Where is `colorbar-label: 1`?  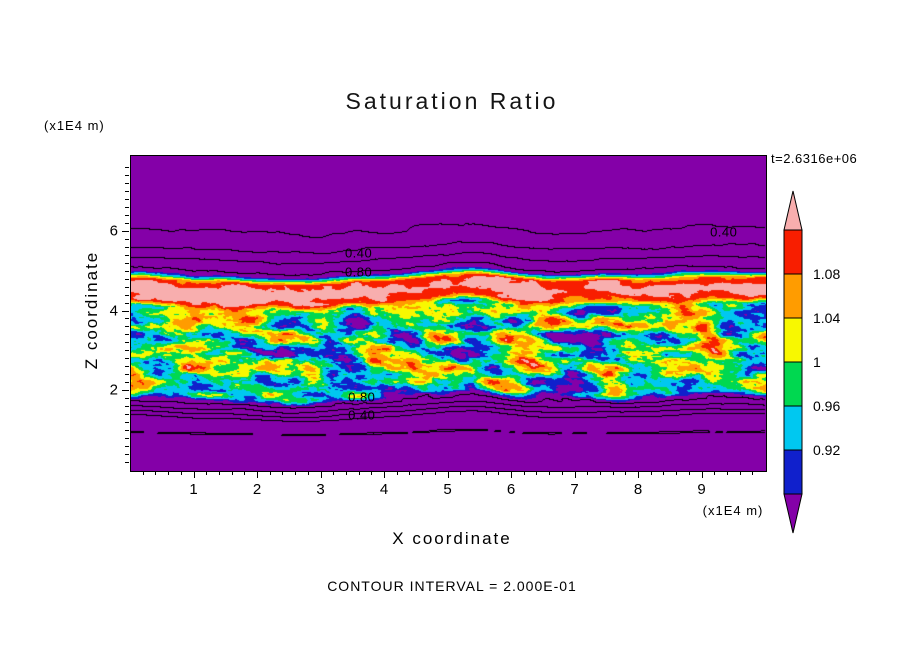
colorbar-label: 1 is located at coordinates (817, 362).